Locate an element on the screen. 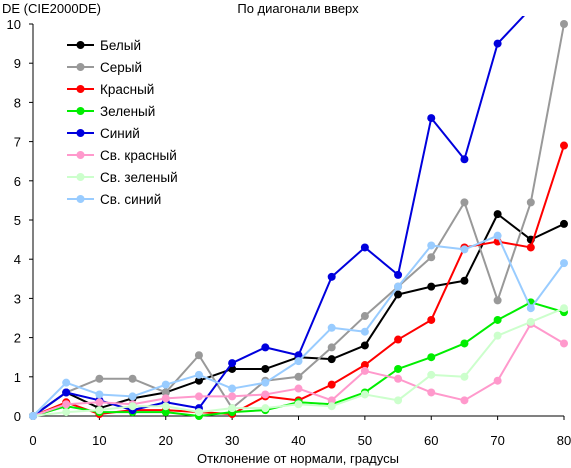 This screenshot has width=571, height=468. y-tick-label: 5 is located at coordinates (17, 220).